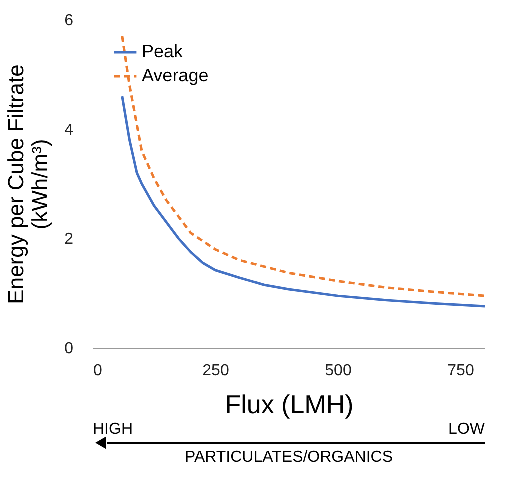 The width and height of the screenshot is (528, 483). I want to click on x-tick-label: 750, so click(461, 371).